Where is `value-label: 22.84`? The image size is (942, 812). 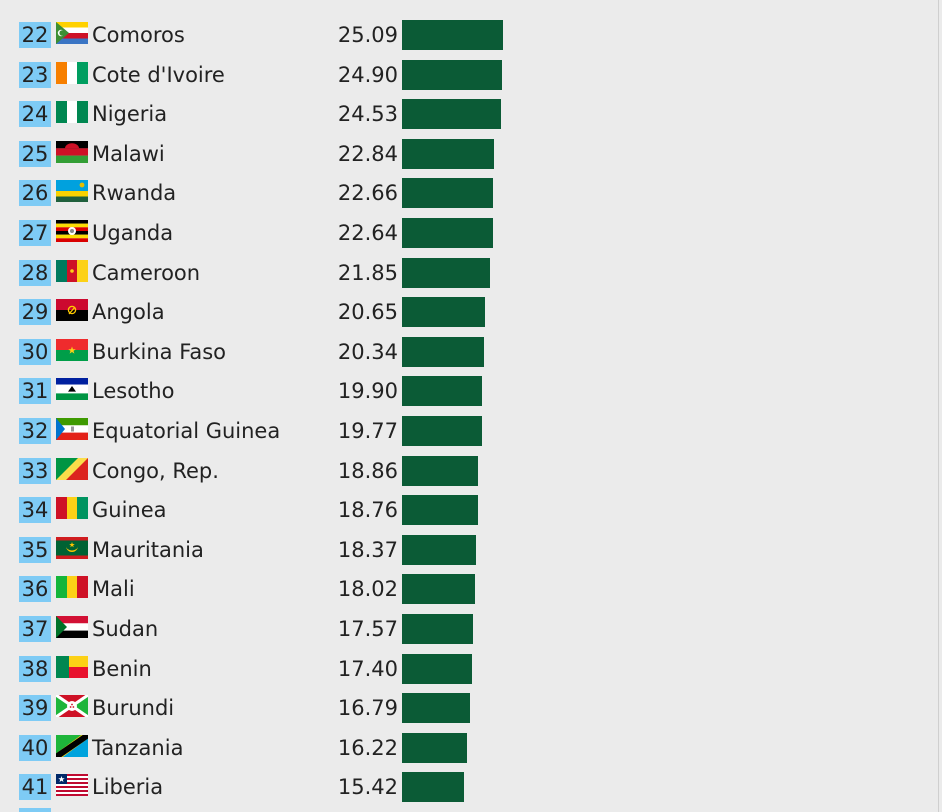
value-label: 22.84 is located at coordinates (367, 153).